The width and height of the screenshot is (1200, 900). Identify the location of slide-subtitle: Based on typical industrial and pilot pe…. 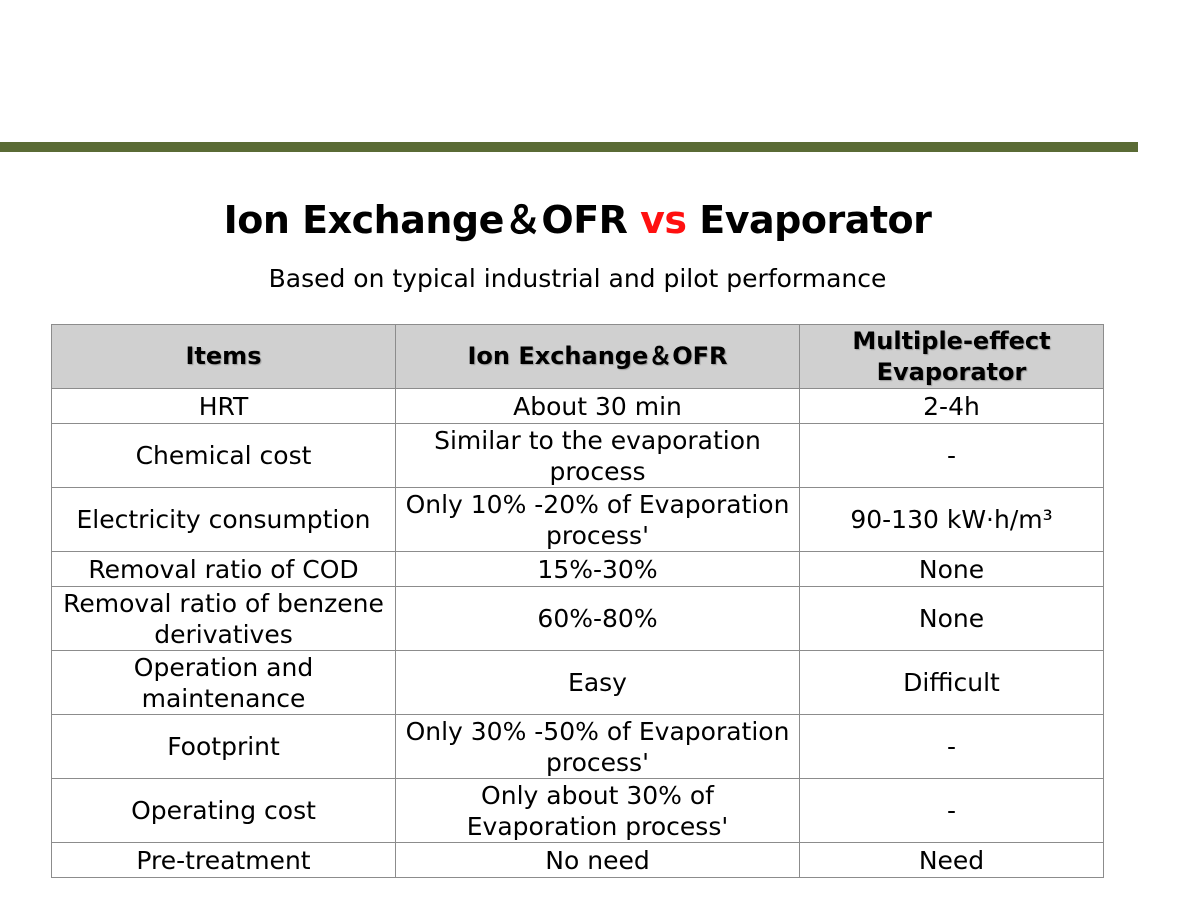
(577, 278).